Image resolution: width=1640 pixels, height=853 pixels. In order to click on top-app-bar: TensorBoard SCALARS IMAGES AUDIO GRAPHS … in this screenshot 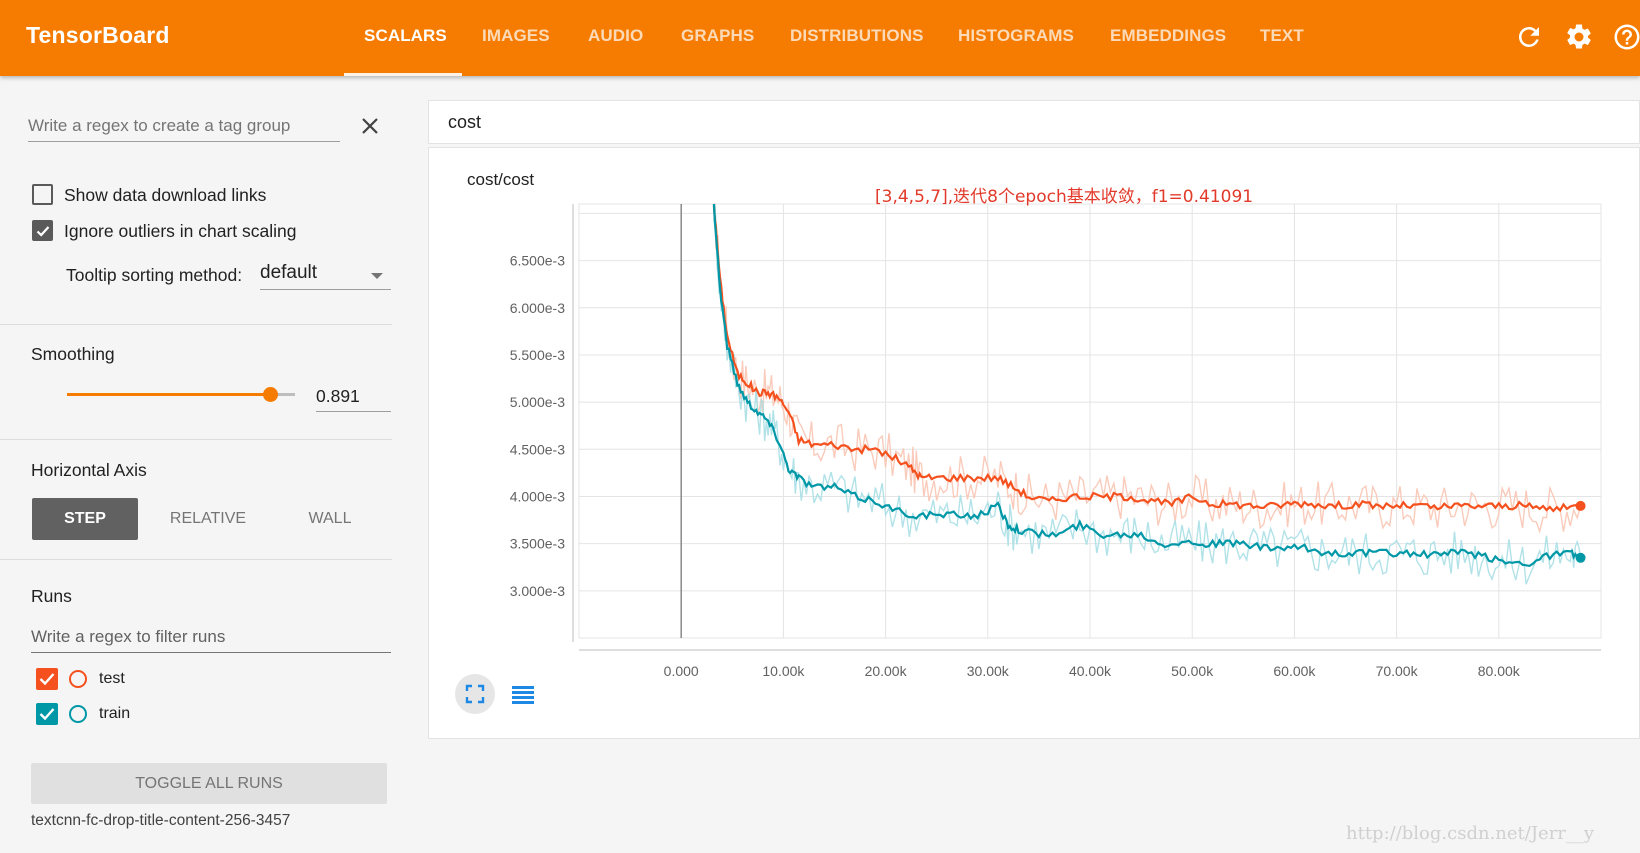, I will do `click(820, 38)`.